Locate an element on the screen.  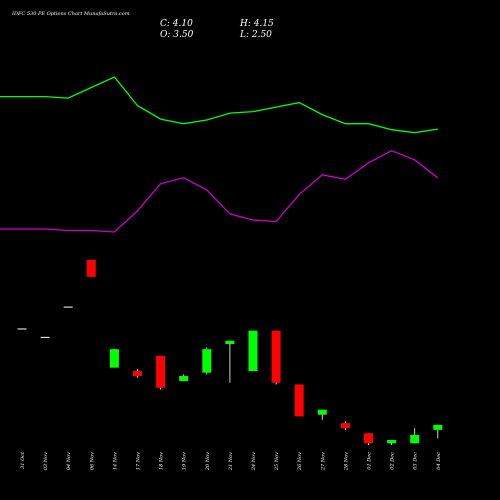
candle-20-nov is located at coordinates (207, 361).